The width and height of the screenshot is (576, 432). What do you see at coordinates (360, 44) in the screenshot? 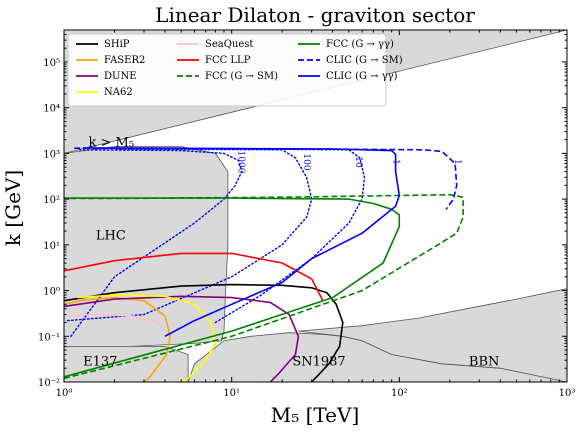
I see `legend-label-fcc-g: FCC (G → γγ)` at bounding box center [360, 44].